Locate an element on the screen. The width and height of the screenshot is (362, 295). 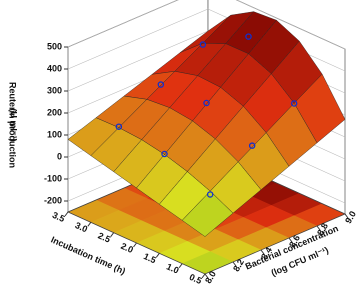
z-tick-label: -100 is located at coordinates (53, 178).